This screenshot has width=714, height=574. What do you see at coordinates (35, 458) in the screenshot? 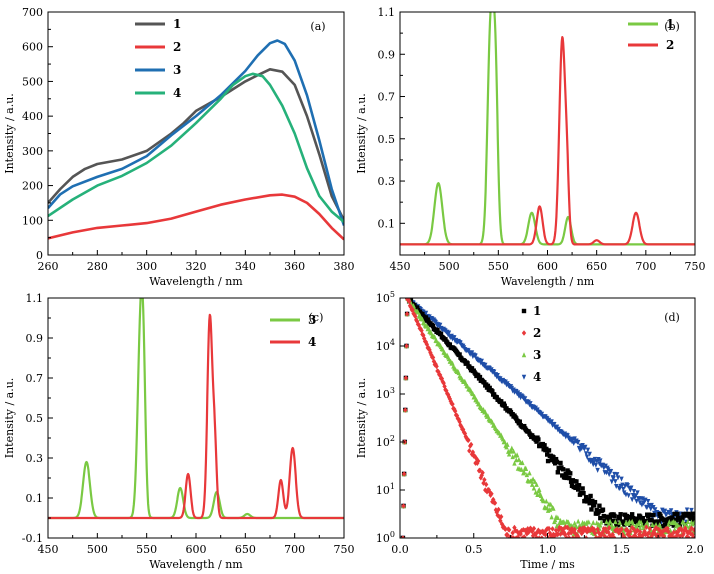
I see `y-tick-label: 0.3` at bounding box center [35, 458].